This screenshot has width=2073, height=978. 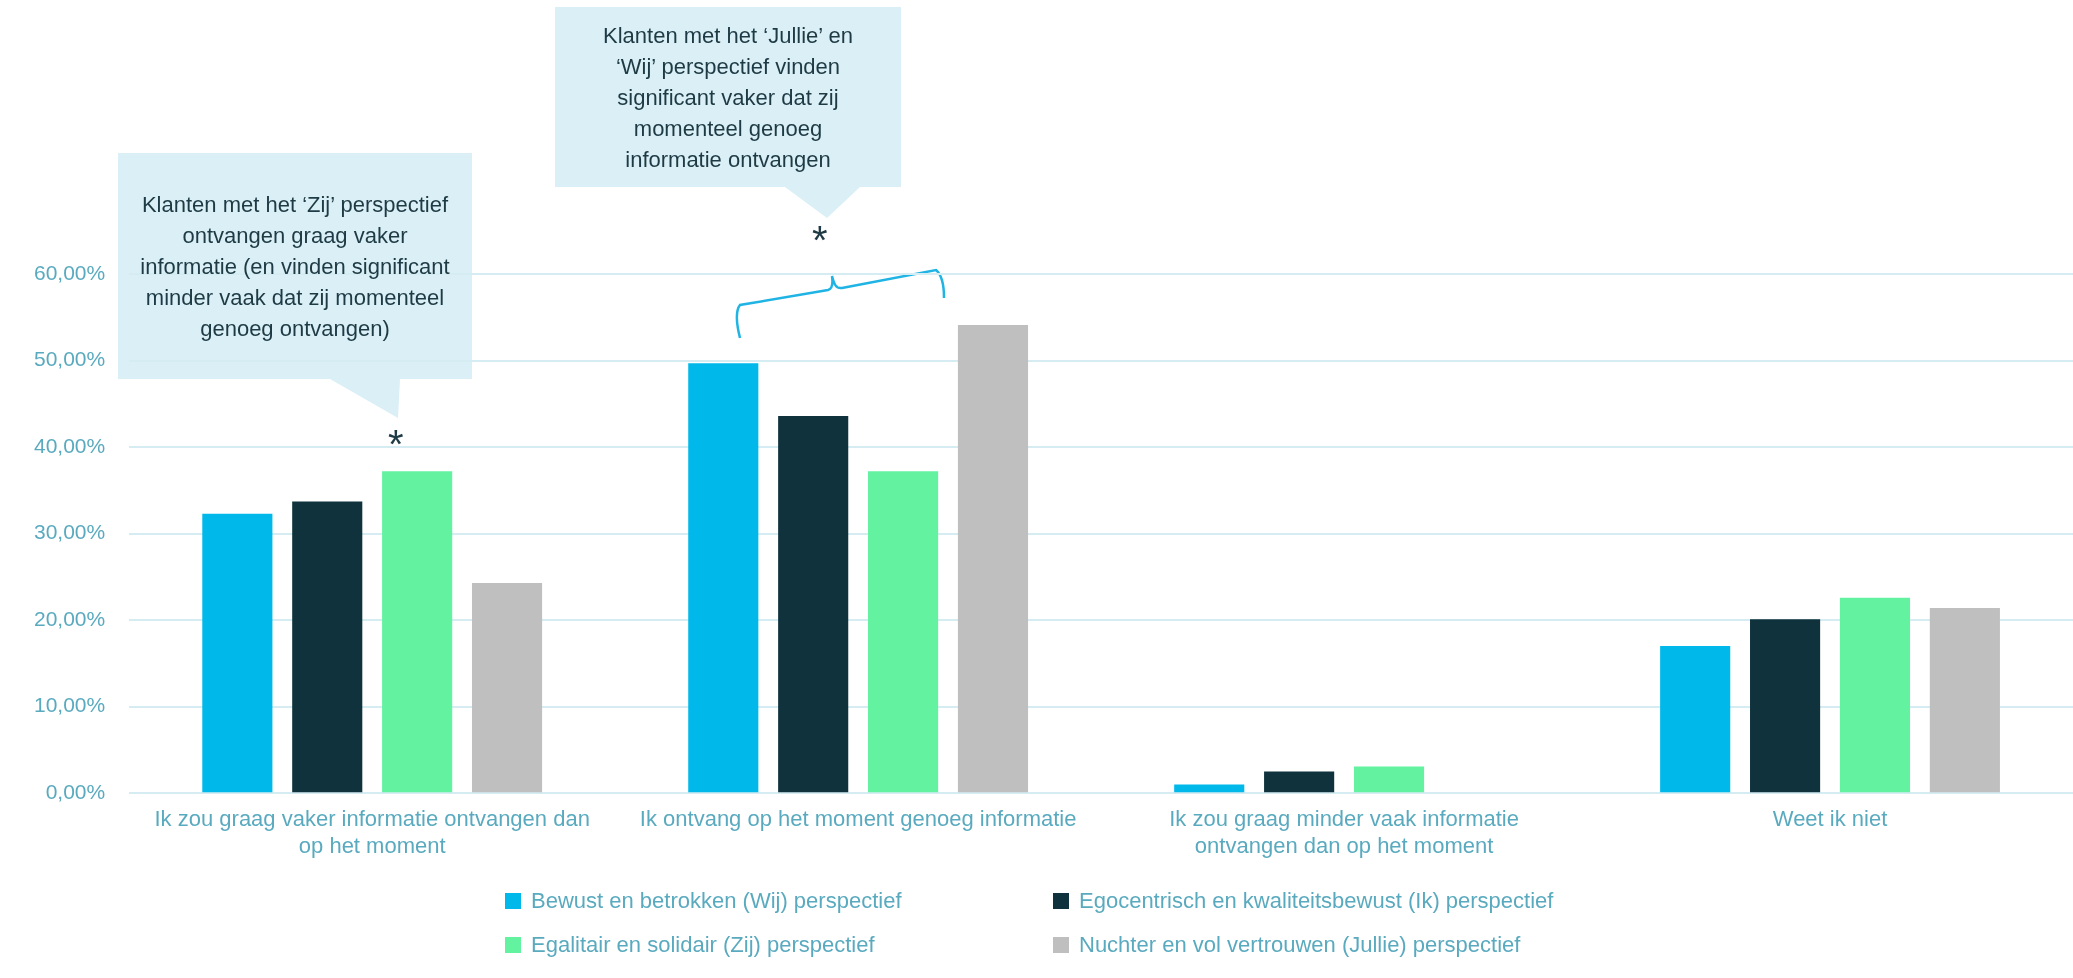 What do you see at coordinates (1300, 945) in the screenshot?
I see `legend-label: Nuchter en vol vertrouwen (Jullie) perspectief` at bounding box center [1300, 945].